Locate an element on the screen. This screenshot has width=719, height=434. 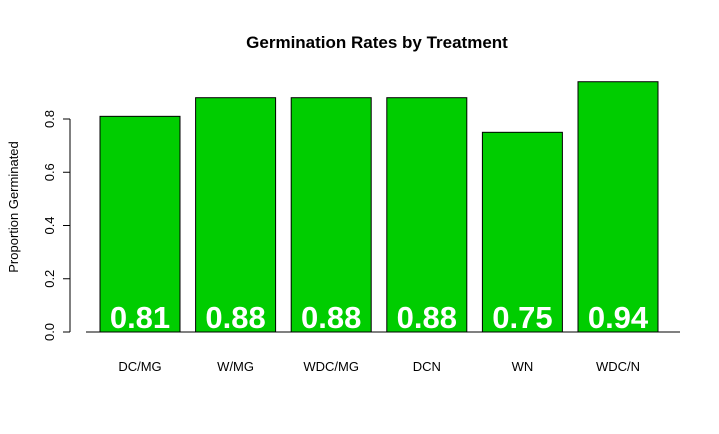
category-label: W/MG is located at coordinates (235, 366).